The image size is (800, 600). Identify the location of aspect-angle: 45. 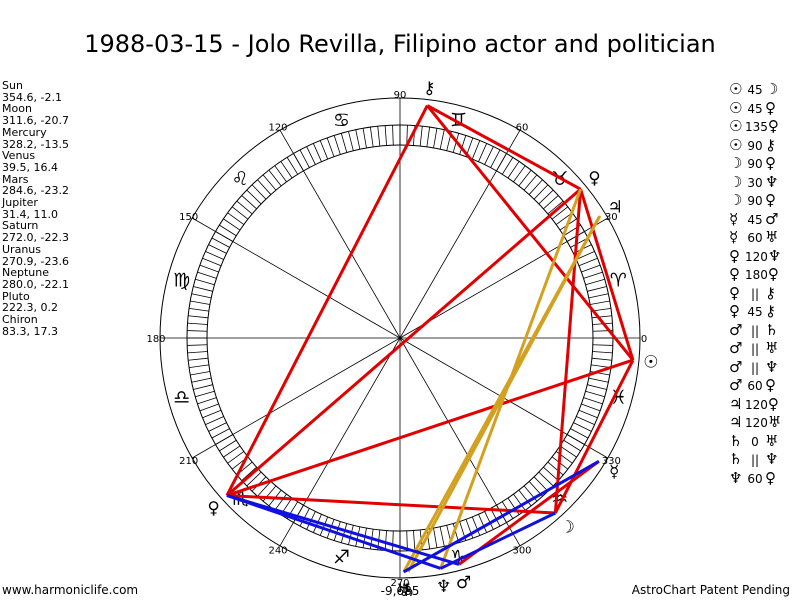
(755, 312).